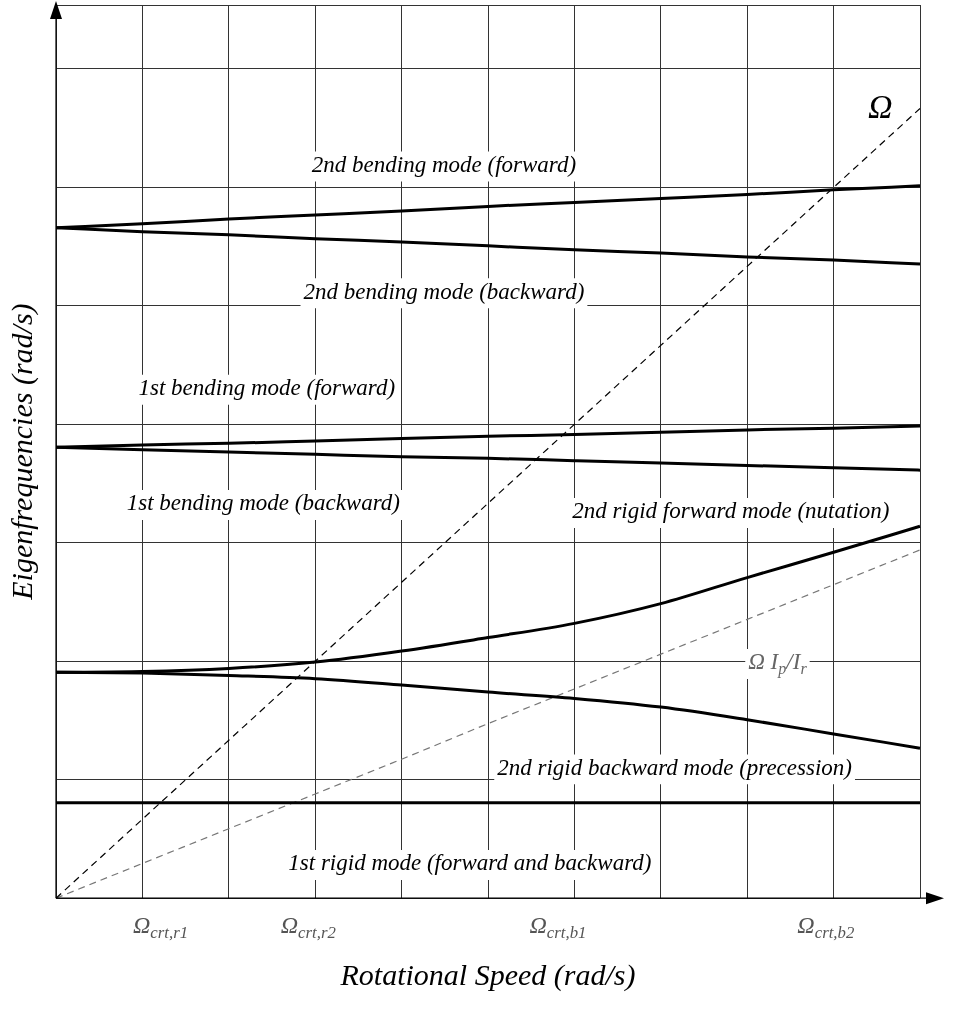 This screenshot has width=962, height=1009. I want to click on text: 1st rigid mode (forward and backward), so click(470, 863).